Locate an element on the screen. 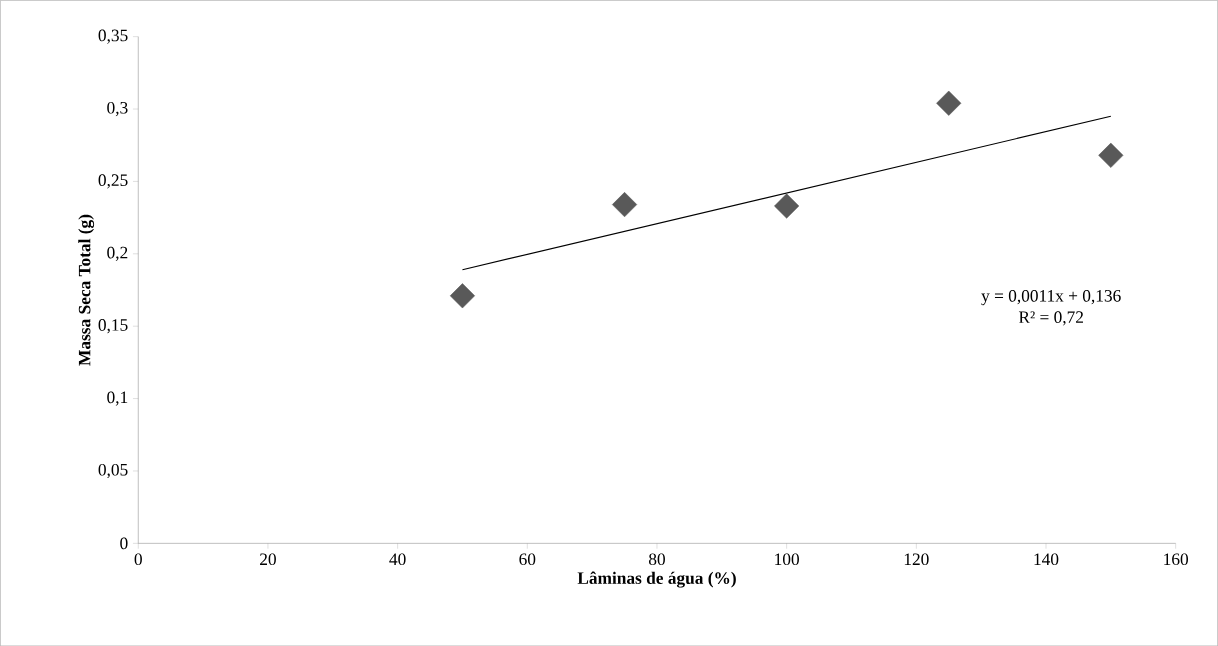  x-tick-label: 0 is located at coordinates (138, 559).